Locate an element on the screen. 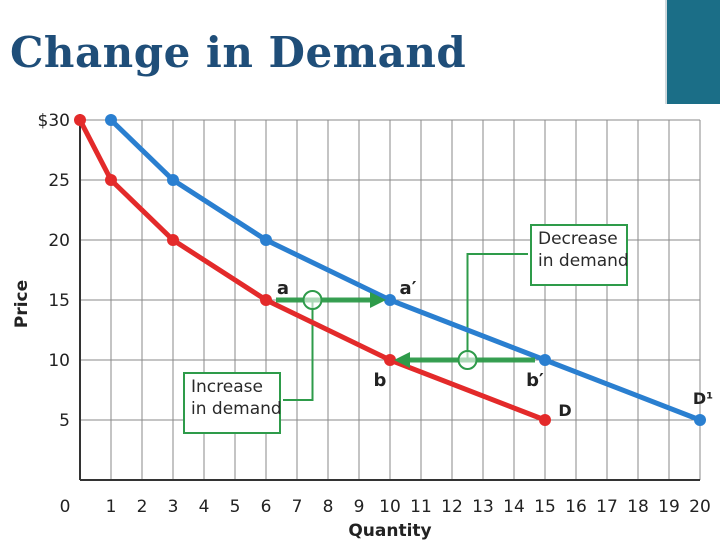 The height and width of the screenshot is (540, 720). y-tick-label: 20 is located at coordinates (59, 241).